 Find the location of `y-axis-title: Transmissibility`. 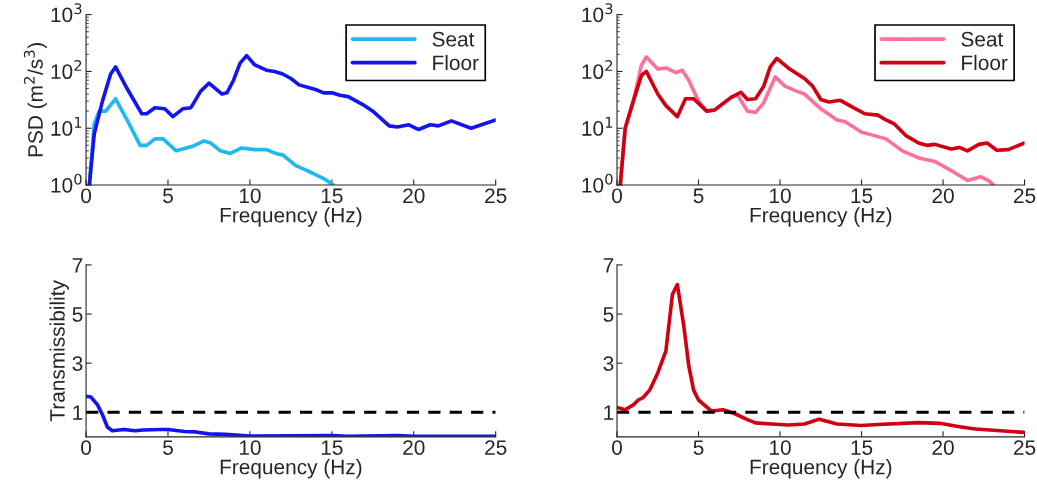

y-axis-title: Transmissibility is located at coordinates (59, 351).